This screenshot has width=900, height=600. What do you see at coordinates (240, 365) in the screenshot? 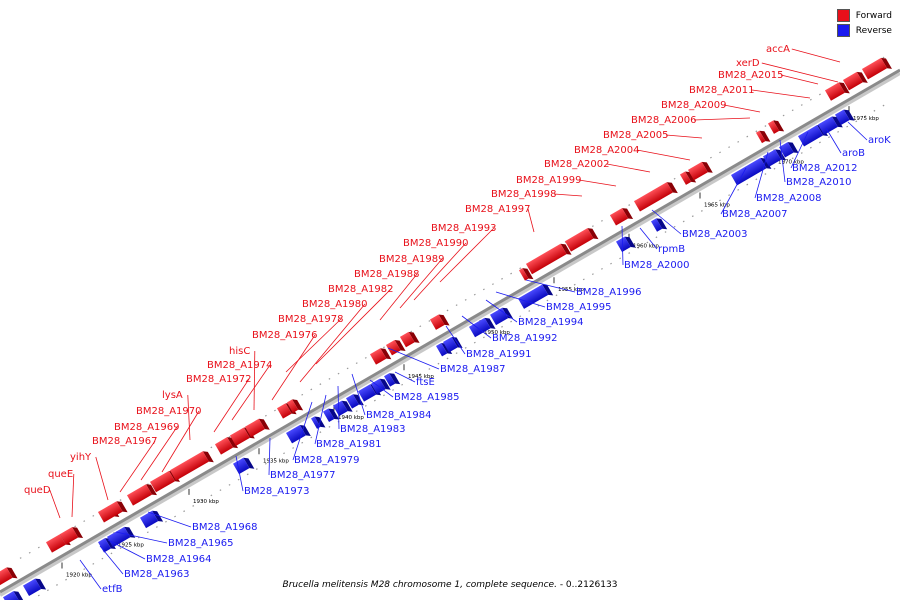
I see `forward-label-bm28-a1974: BM28_A1974` at bounding box center [240, 365].